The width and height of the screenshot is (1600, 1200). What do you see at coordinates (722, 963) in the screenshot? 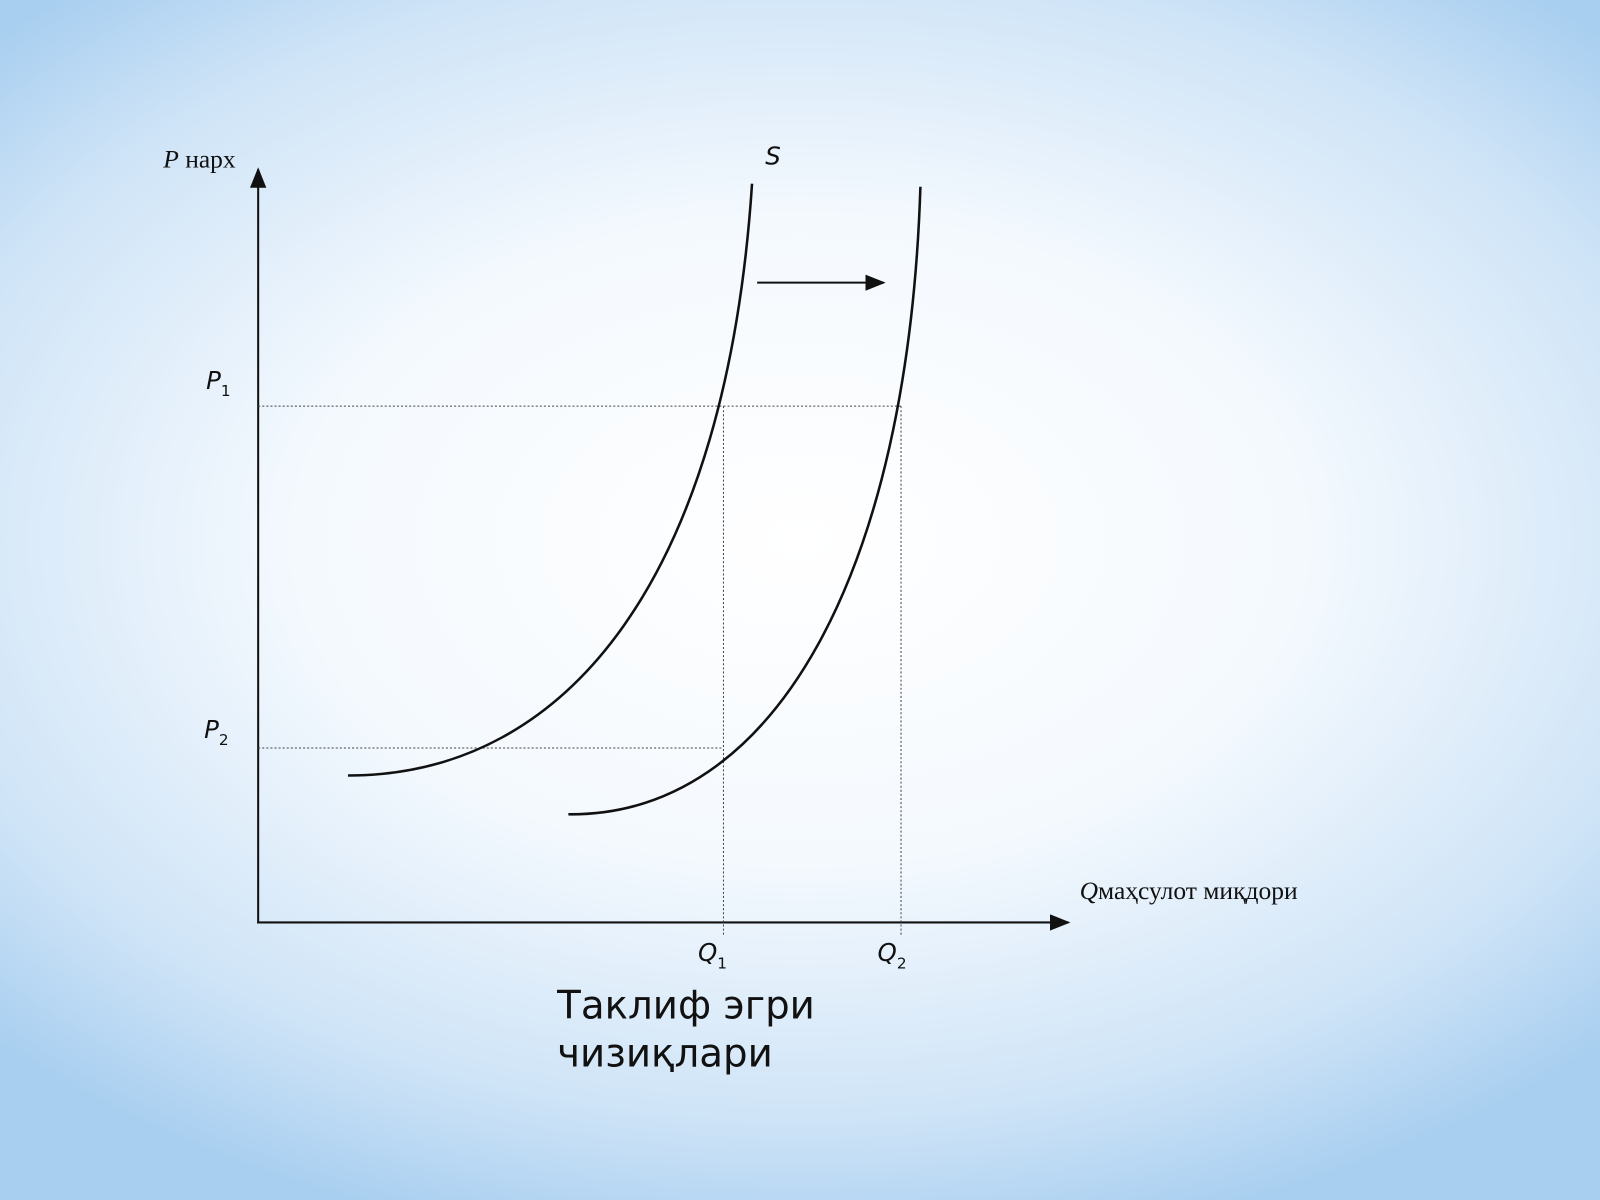
I see `q1-sub: 1` at bounding box center [722, 963].